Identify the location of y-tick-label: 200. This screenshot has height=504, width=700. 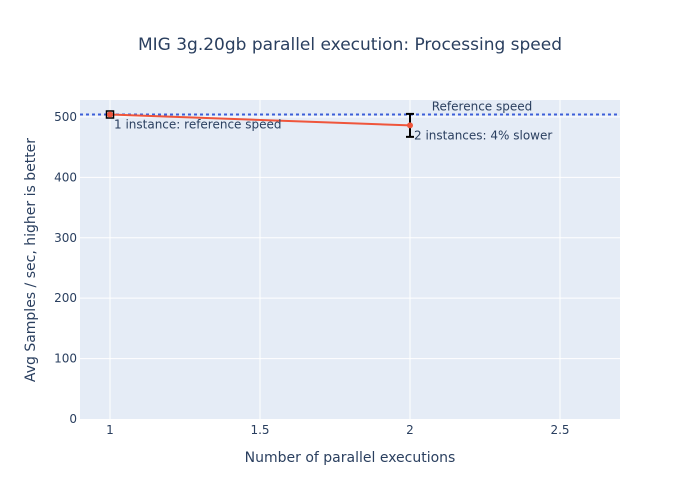
(65, 298).